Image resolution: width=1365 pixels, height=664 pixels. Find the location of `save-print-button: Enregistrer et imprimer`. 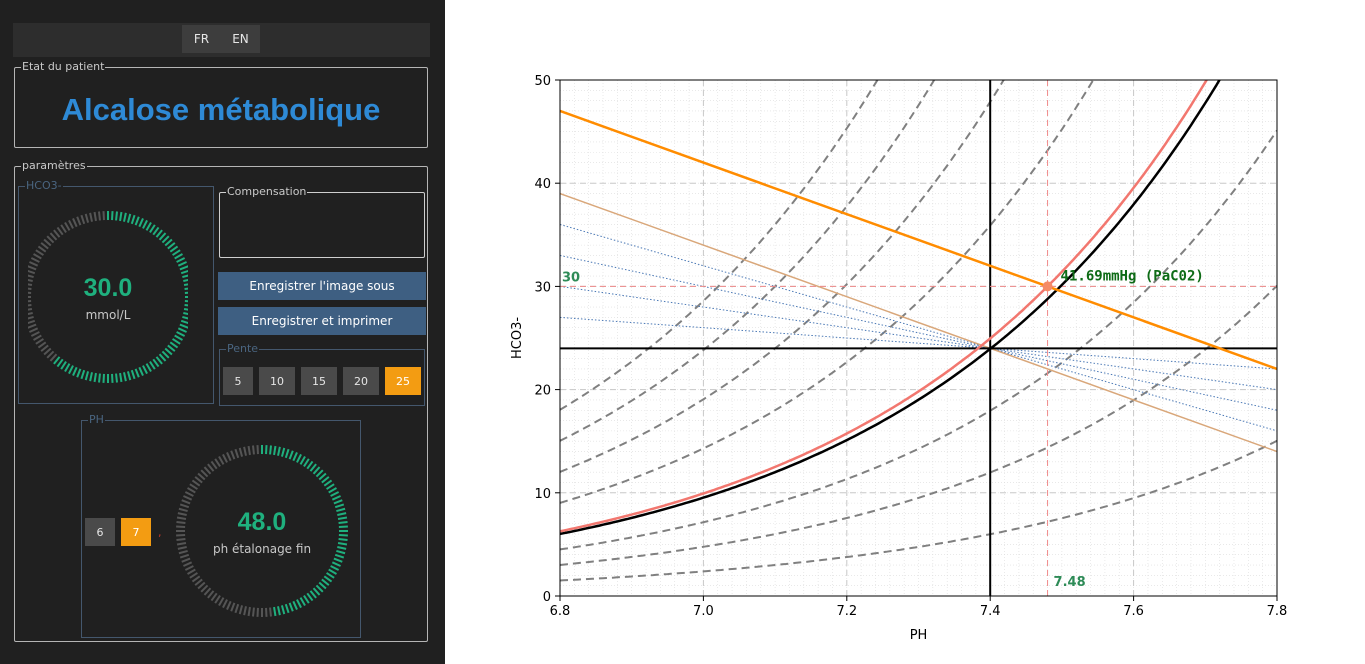

save-print-button: Enregistrer et imprimer is located at coordinates (322, 321).